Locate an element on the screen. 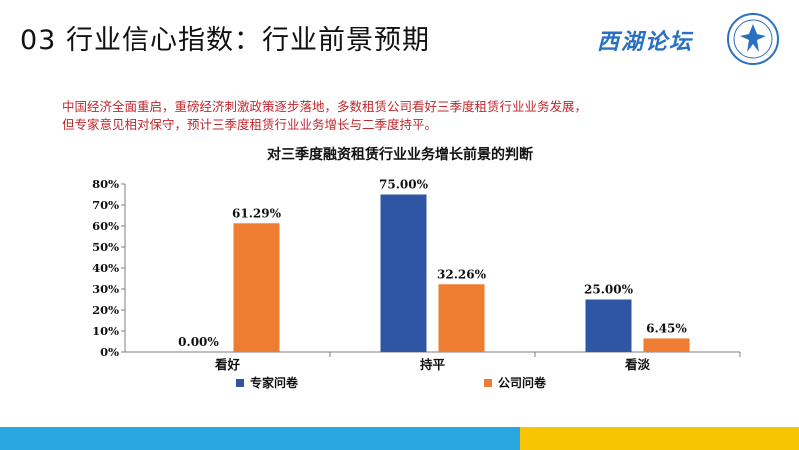 Image resolution: width=799 pixels, height=450 pixels. legend-label: 公司问卷 is located at coordinates (522, 382).